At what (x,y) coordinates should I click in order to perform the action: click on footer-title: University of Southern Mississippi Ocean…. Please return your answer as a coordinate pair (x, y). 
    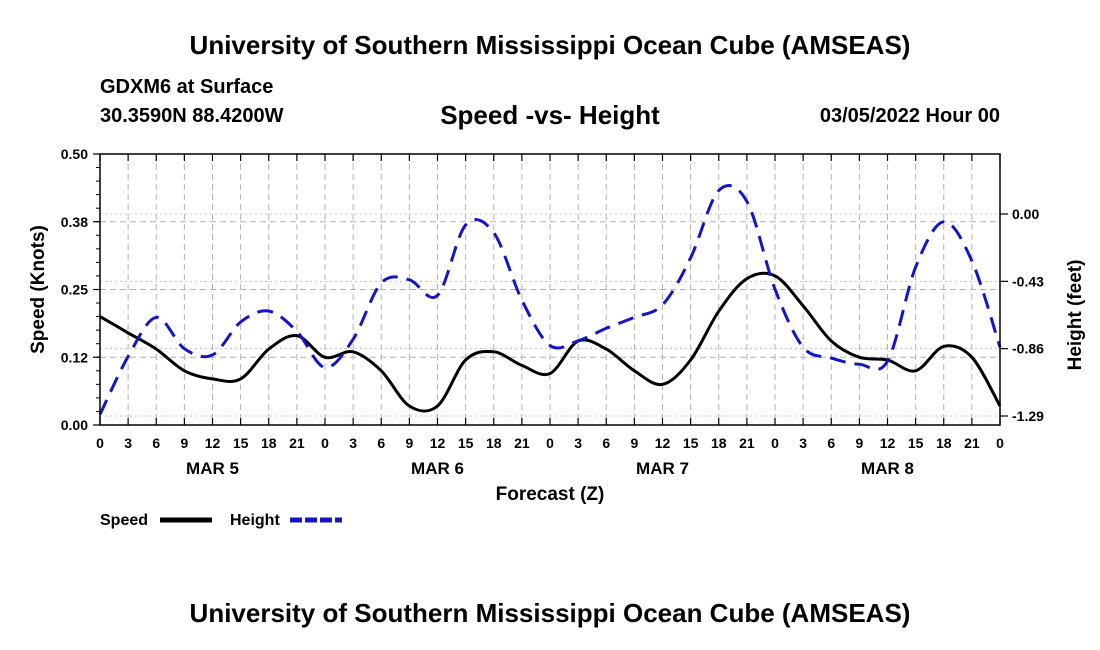
    Looking at the image, I should click on (550, 613).